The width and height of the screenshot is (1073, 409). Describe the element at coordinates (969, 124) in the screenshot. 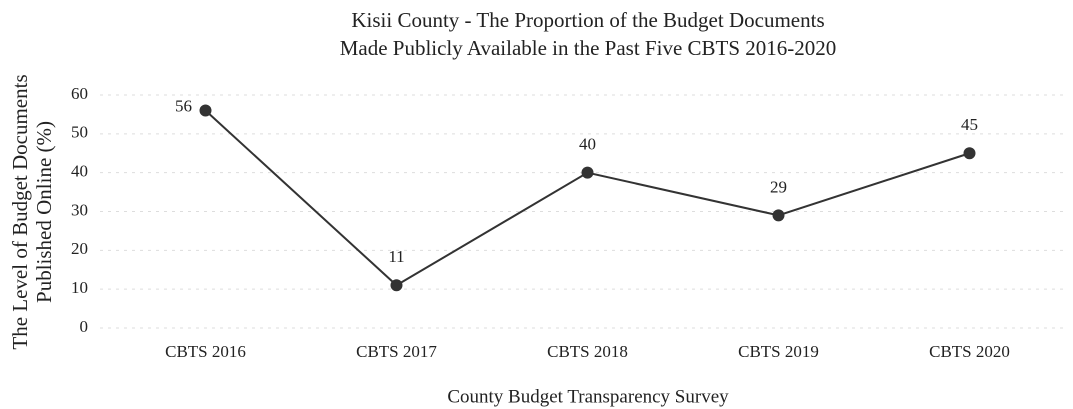

I see `data-label: 45` at that location.